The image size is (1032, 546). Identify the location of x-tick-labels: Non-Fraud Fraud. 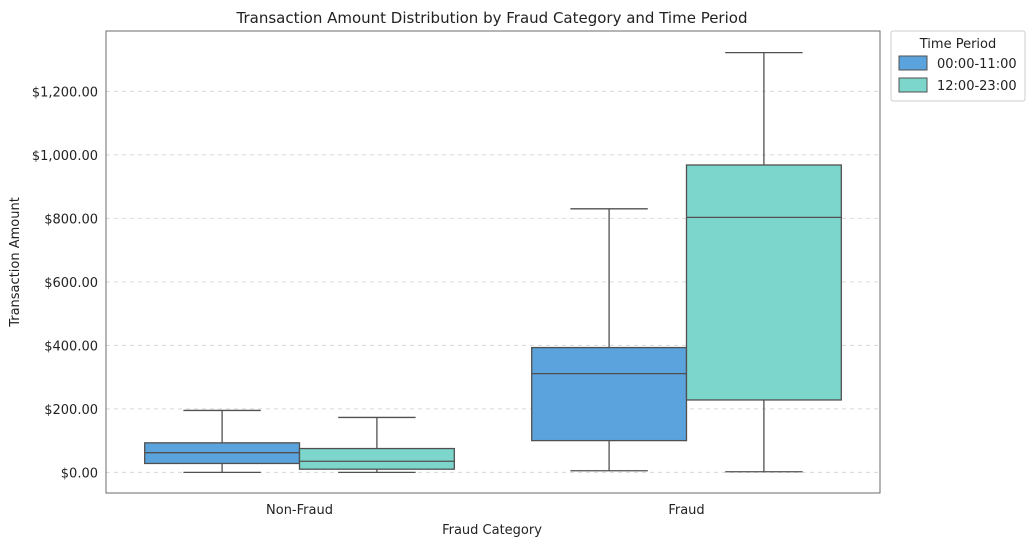
(485, 510).